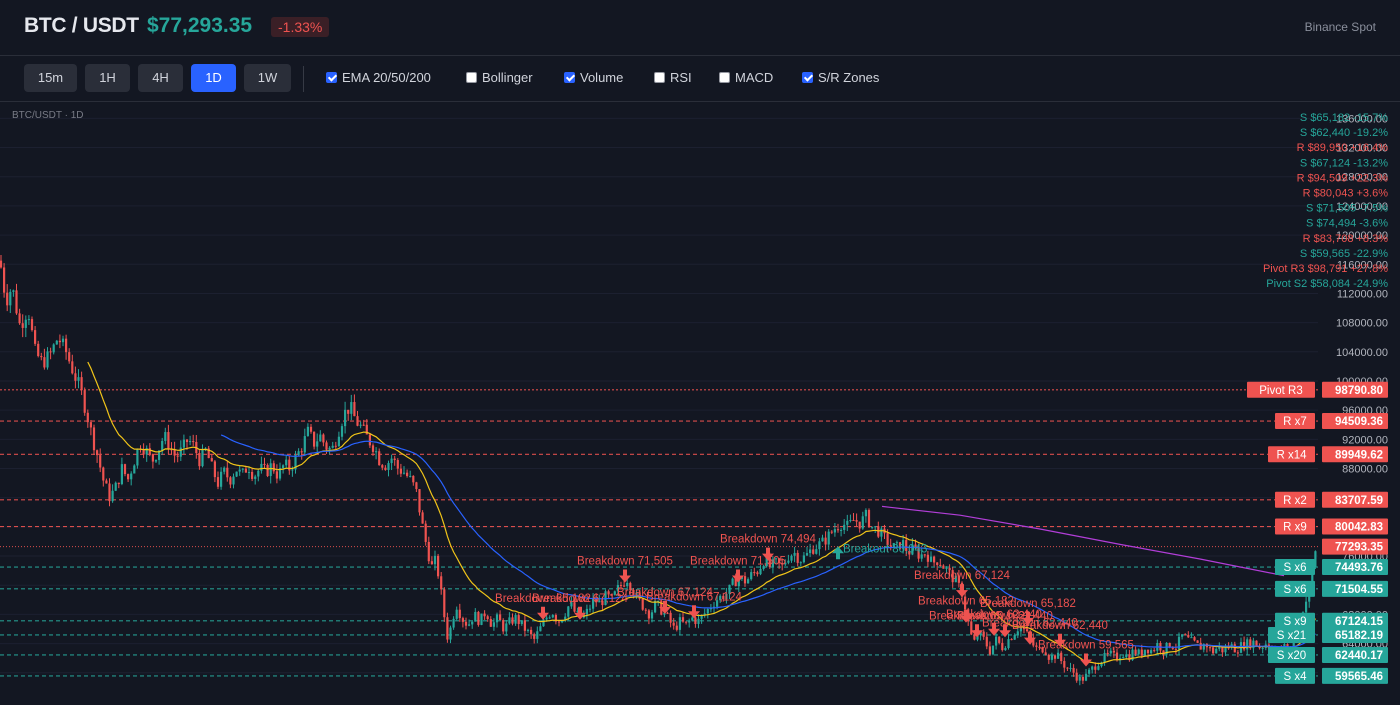 Image resolution: width=1400 pixels, height=705 pixels. I want to click on sr-price-label: 74493.76, so click(1359, 568).